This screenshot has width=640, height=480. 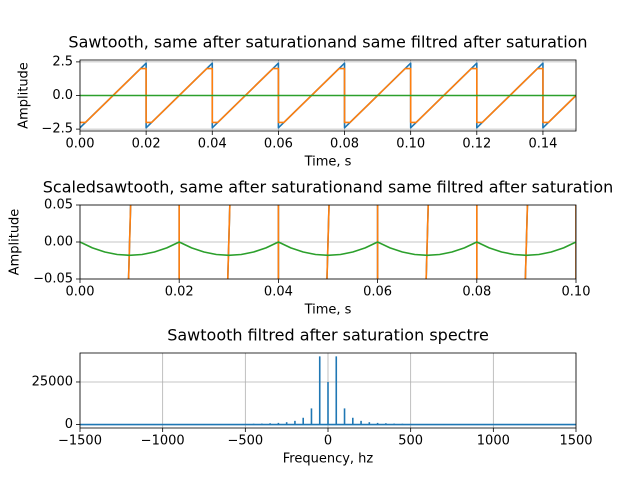 I want to click on x-tick-label: 500, so click(x=410, y=441).